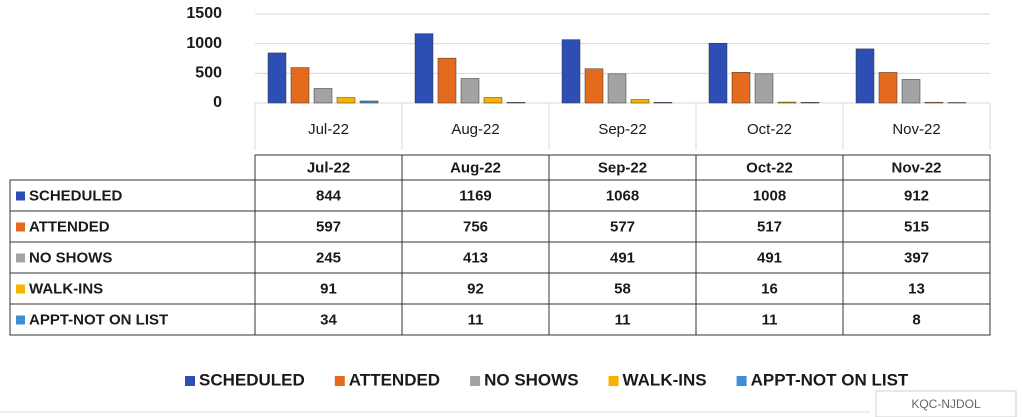  What do you see at coordinates (98, 319) in the screenshot?
I see `table-row-label: APPT-NOT ON LIST` at bounding box center [98, 319].